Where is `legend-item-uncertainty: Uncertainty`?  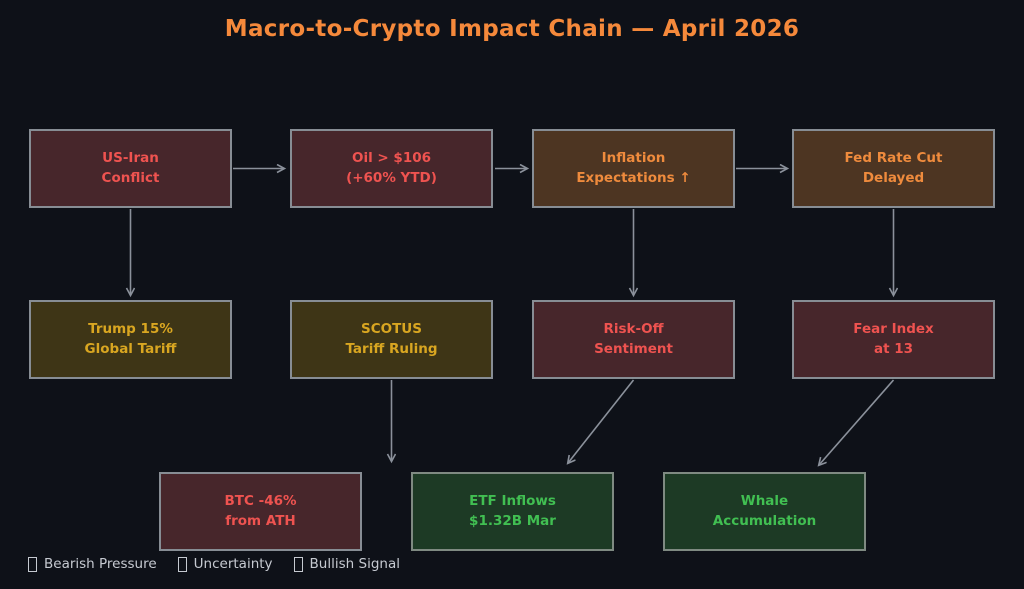
legend-item-uncertainty: Uncertainty is located at coordinates (225, 564).